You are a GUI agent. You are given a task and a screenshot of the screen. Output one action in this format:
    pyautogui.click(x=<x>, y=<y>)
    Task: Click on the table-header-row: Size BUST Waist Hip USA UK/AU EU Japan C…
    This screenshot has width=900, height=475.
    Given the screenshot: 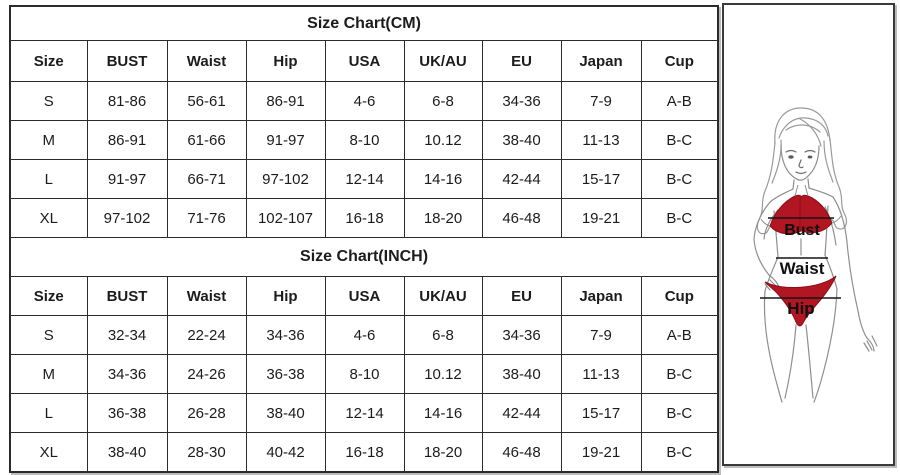 What is the action you would take?
    pyautogui.click(x=364, y=296)
    